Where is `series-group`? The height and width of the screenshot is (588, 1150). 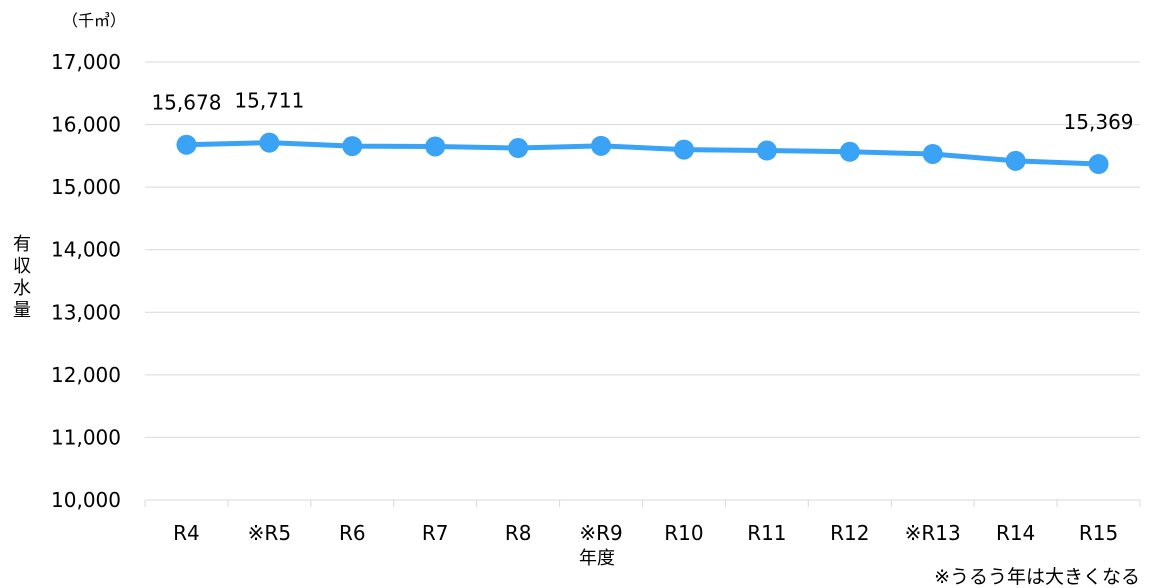 series-group is located at coordinates (642, 153).